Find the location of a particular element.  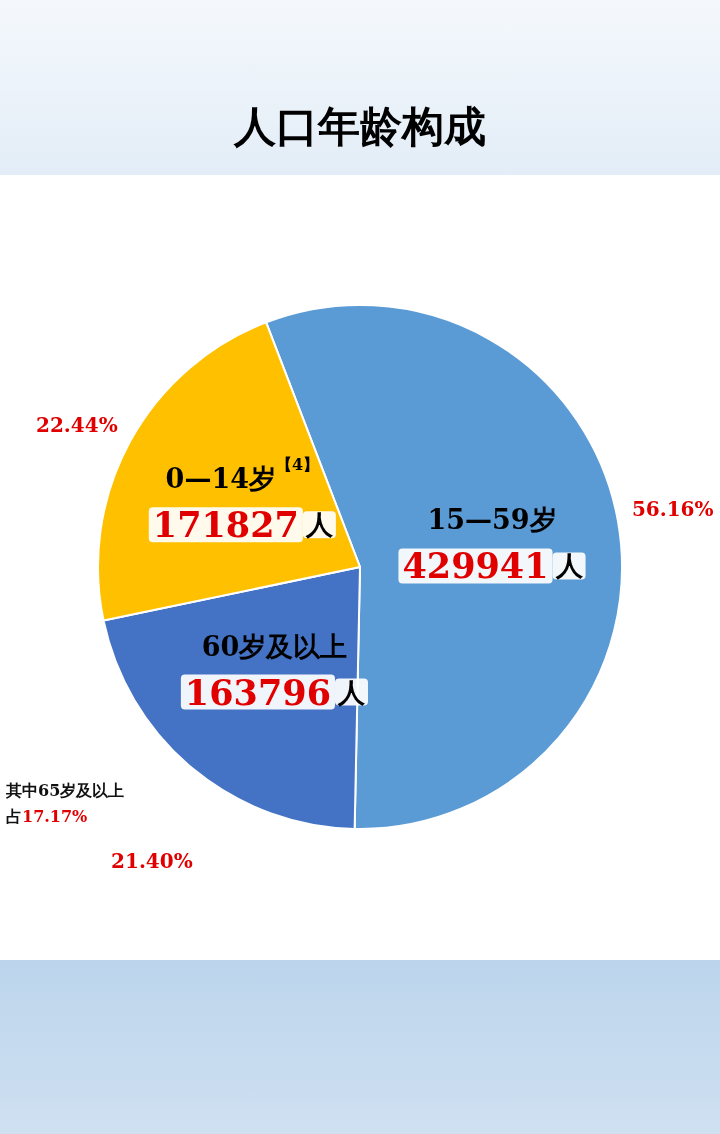

chart-title: 人口年龄构成 is located at coordinates (359, 126).